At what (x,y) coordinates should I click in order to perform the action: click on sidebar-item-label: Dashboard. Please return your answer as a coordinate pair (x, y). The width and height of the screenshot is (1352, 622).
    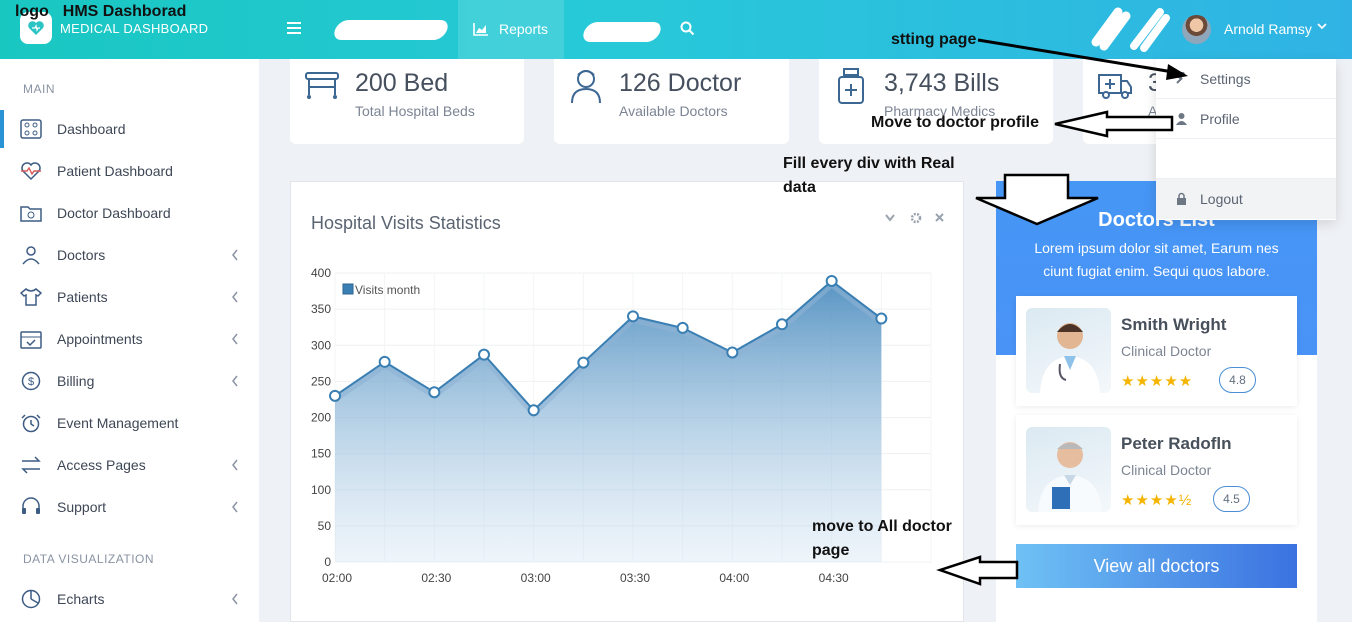
    Looking at the image, I should click on (91, 129).